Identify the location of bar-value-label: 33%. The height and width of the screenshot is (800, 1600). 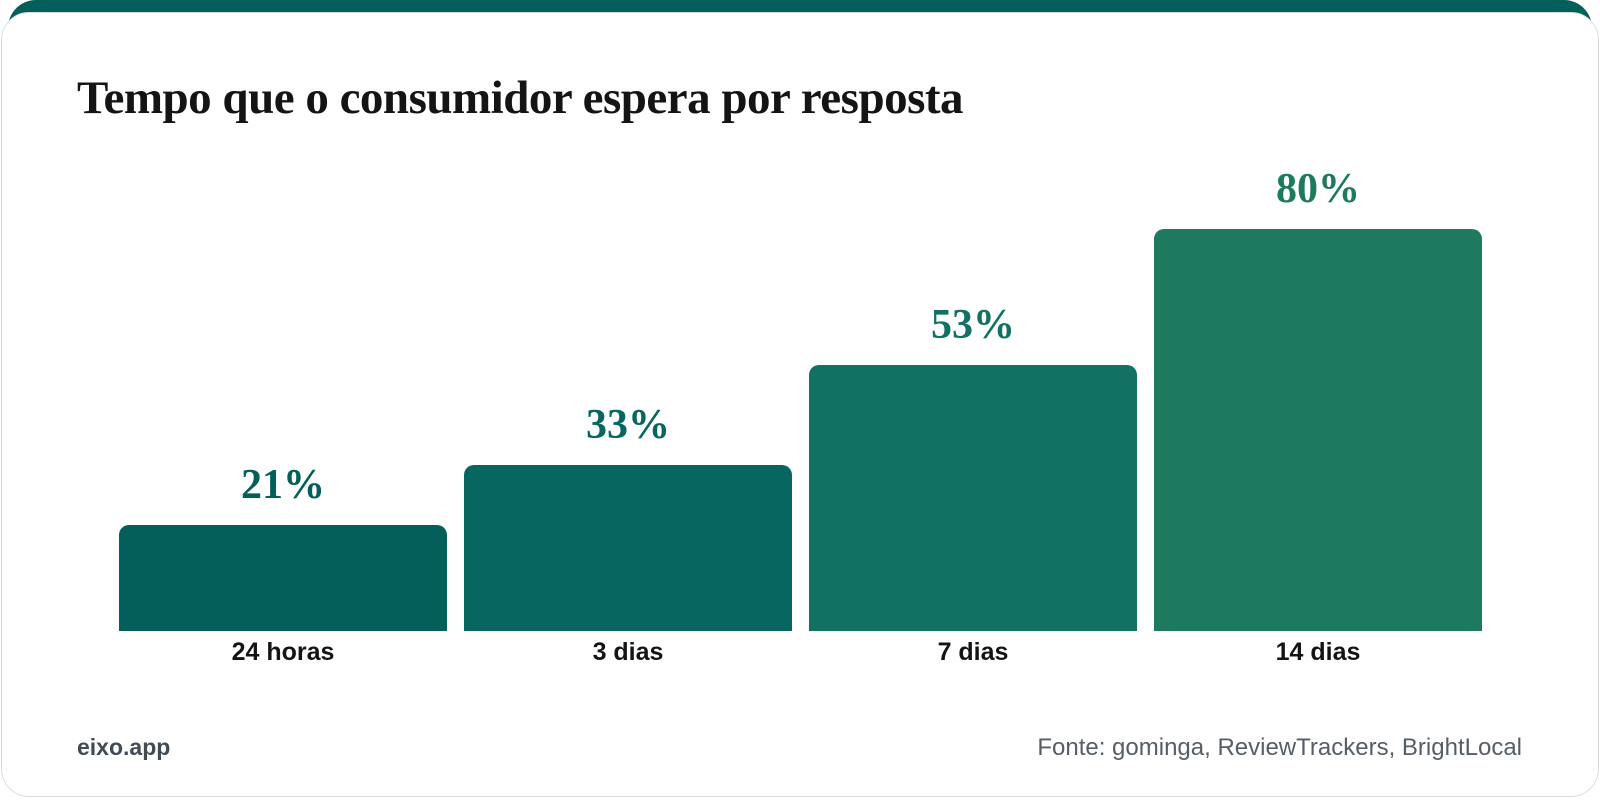
(628, 425).